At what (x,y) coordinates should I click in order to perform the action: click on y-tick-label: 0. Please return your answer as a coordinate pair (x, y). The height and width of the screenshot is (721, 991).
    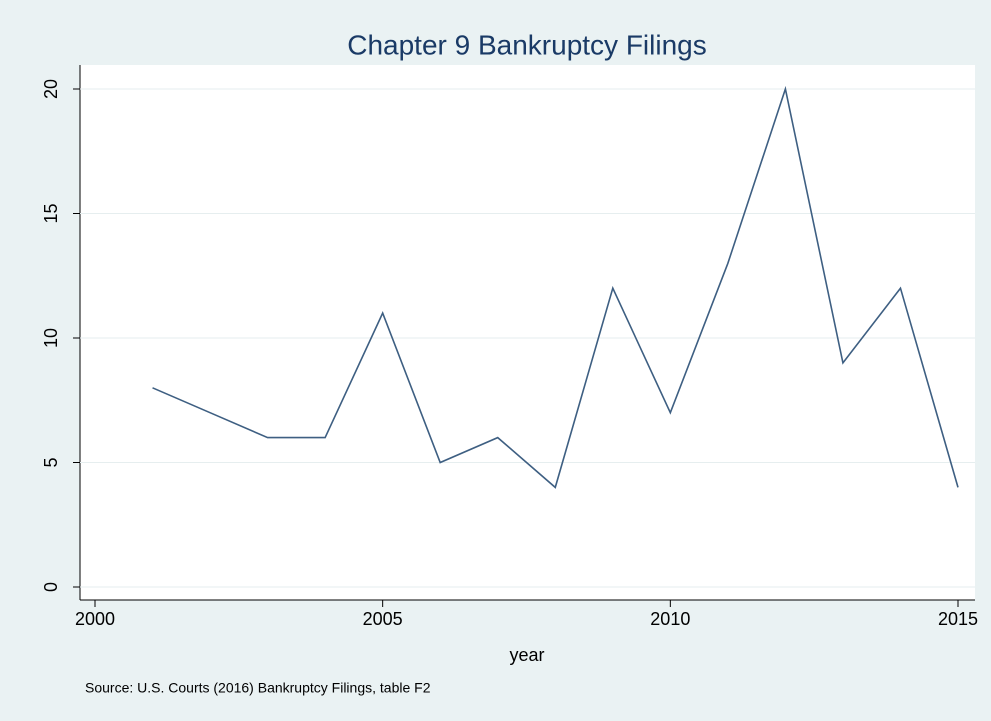
    Looking at the image, I should click on (51, 587).